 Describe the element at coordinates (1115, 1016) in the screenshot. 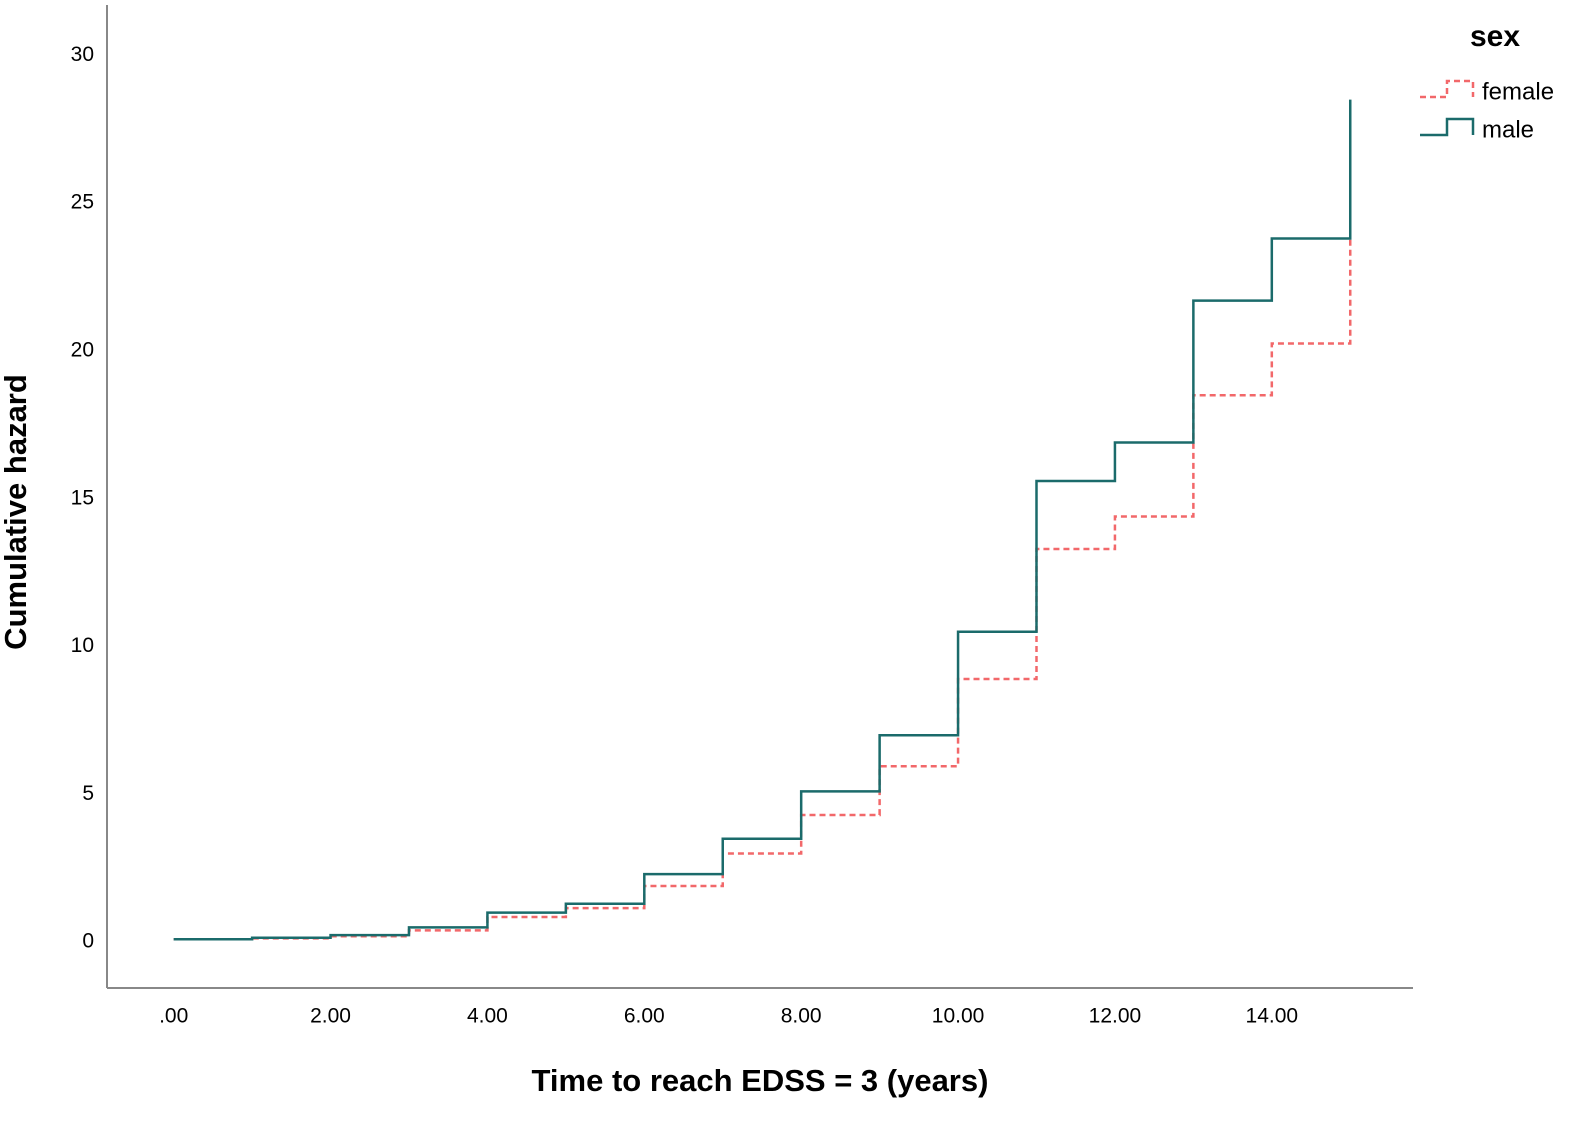

I see `x-tick-label: 12.00` at that location.